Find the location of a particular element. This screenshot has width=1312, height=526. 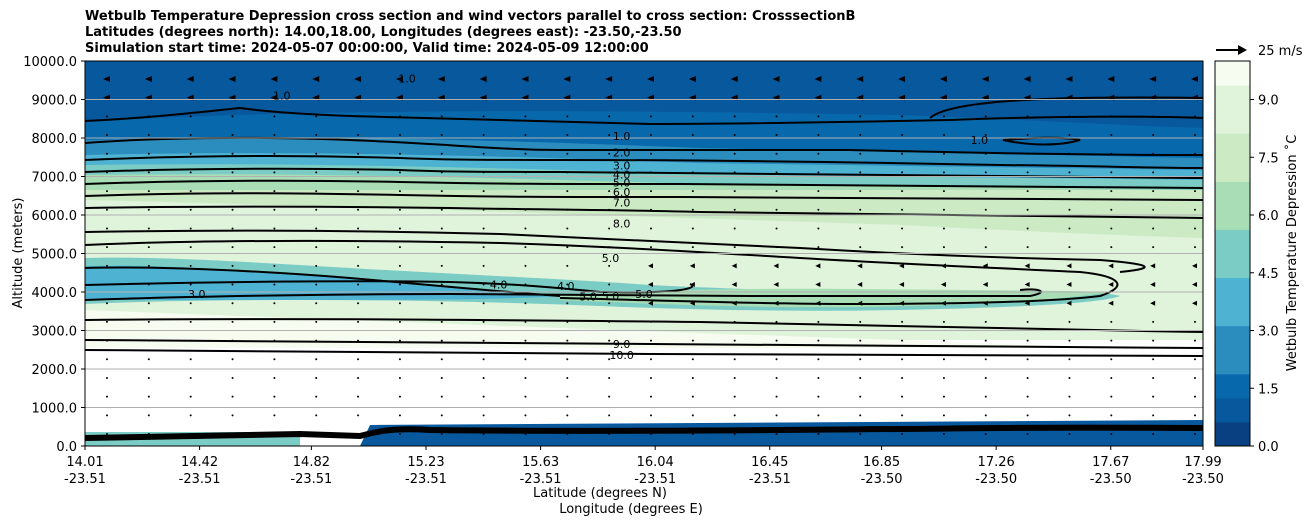

x-tick-label-lon: -23.50 is located at coordinates (1203, 479).